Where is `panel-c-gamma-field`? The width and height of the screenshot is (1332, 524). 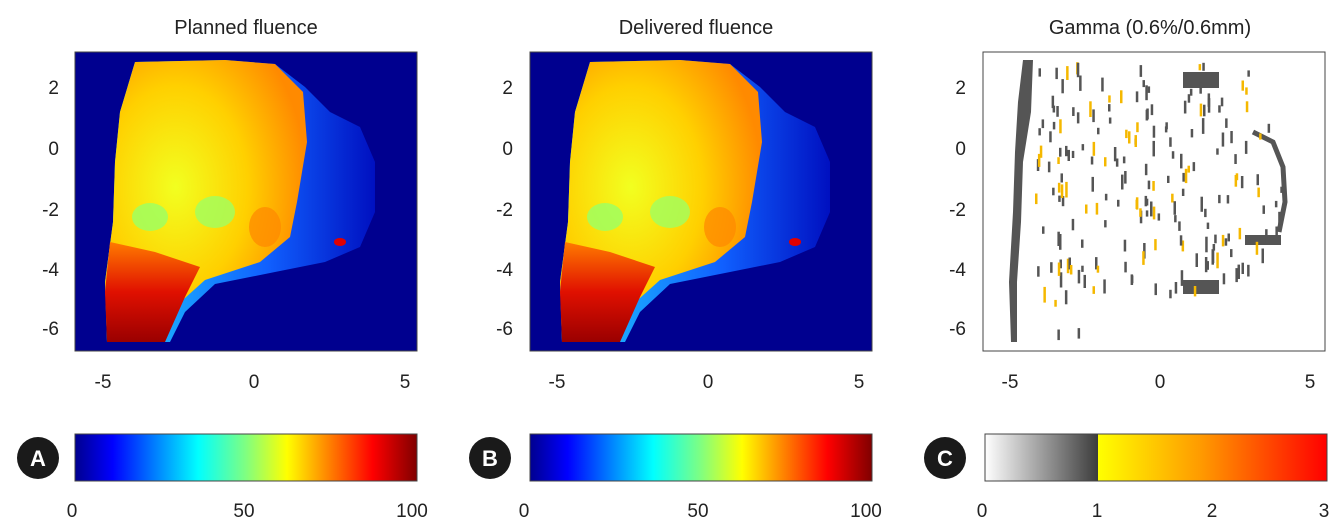 panel-c-gamma-field is located at coordinates (1148, 201).